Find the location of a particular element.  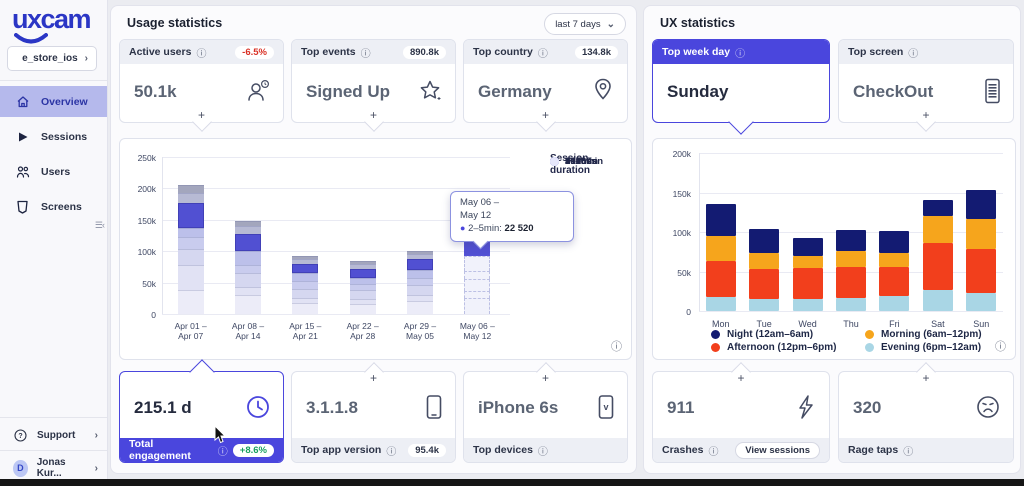

top-screen-card: Top screen ⓘ CheckOut + is located at coordinates (926, 85).